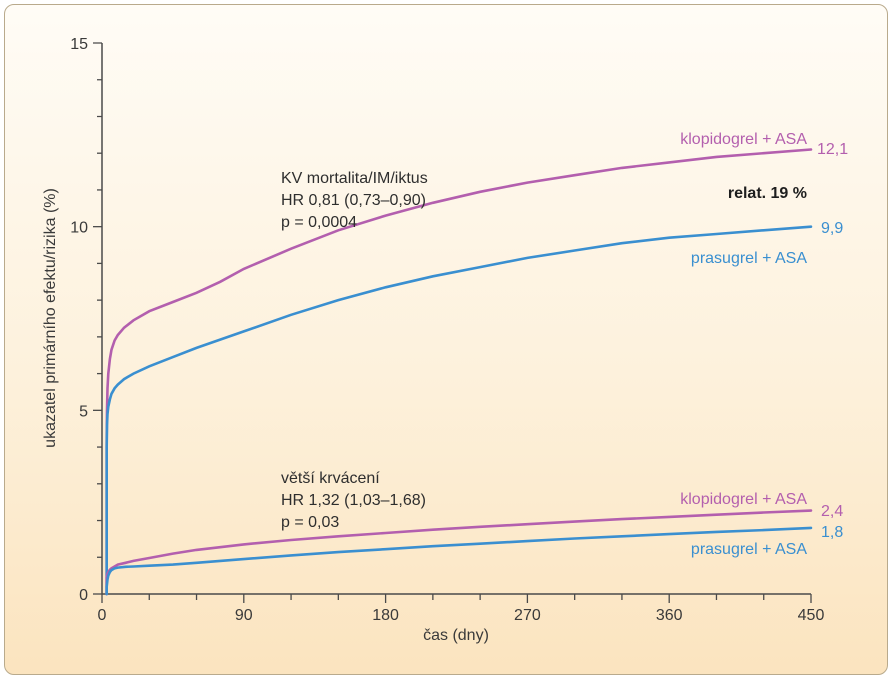  I want to click on upper-group-hr: HR 0,81 (0,73–0,90), so click(353, 200).